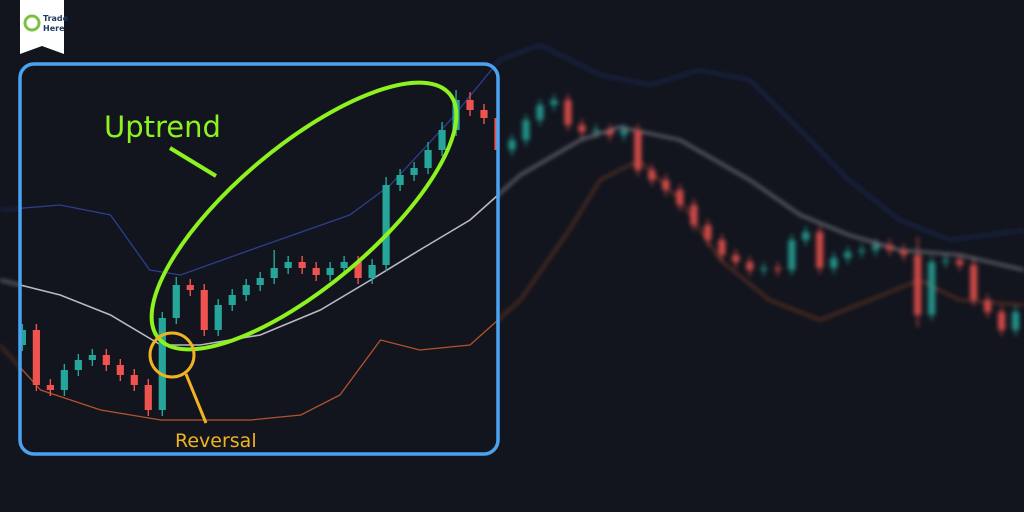 The image size is (1024, 512). What do you see at coordinates (56, 18) in the screenshot?
I see `logo-text: Trade` at bounding box center [56, 18].